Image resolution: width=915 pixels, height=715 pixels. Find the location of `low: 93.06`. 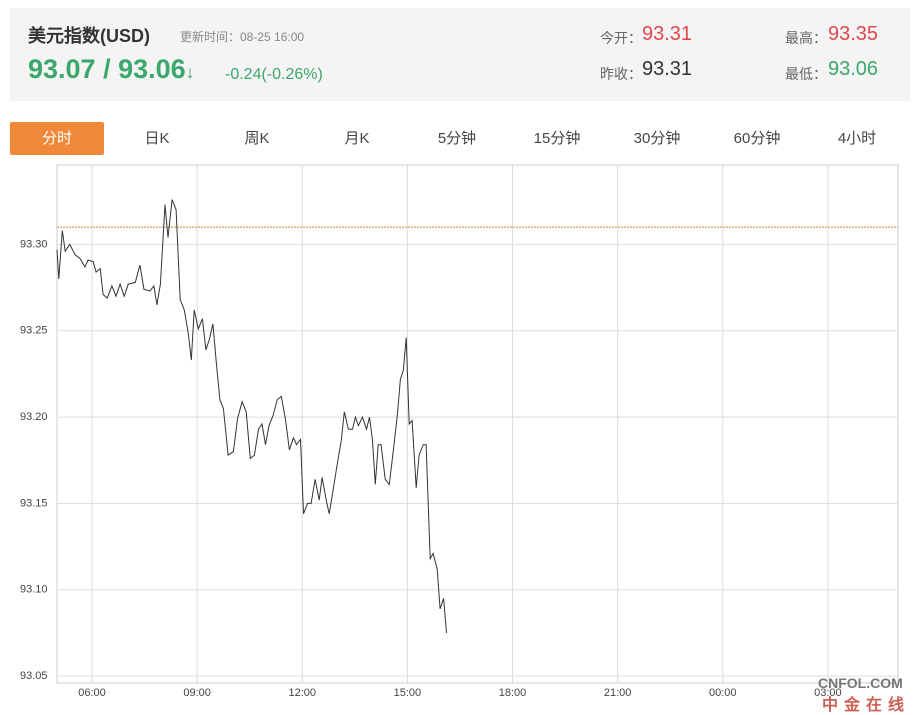

low: 93.06 is located at coordinates (853, 69).